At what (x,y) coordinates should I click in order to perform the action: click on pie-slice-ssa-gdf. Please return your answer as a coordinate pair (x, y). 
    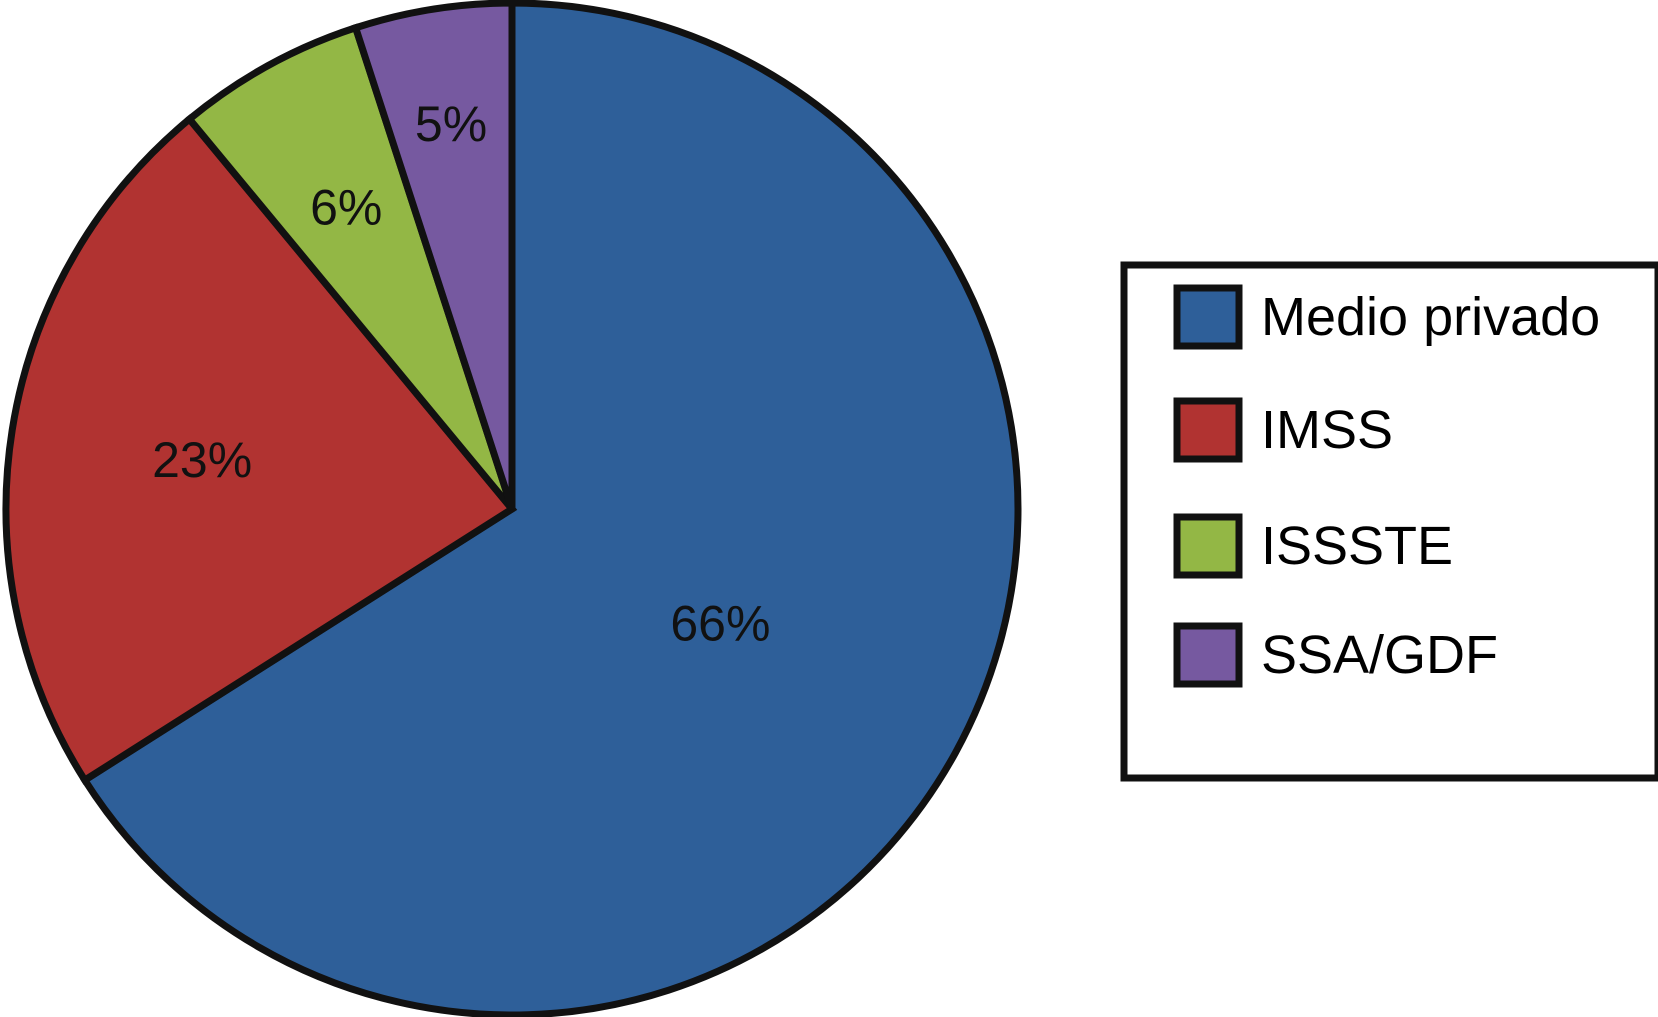
    Looking at the image, I should click on (433, 255).